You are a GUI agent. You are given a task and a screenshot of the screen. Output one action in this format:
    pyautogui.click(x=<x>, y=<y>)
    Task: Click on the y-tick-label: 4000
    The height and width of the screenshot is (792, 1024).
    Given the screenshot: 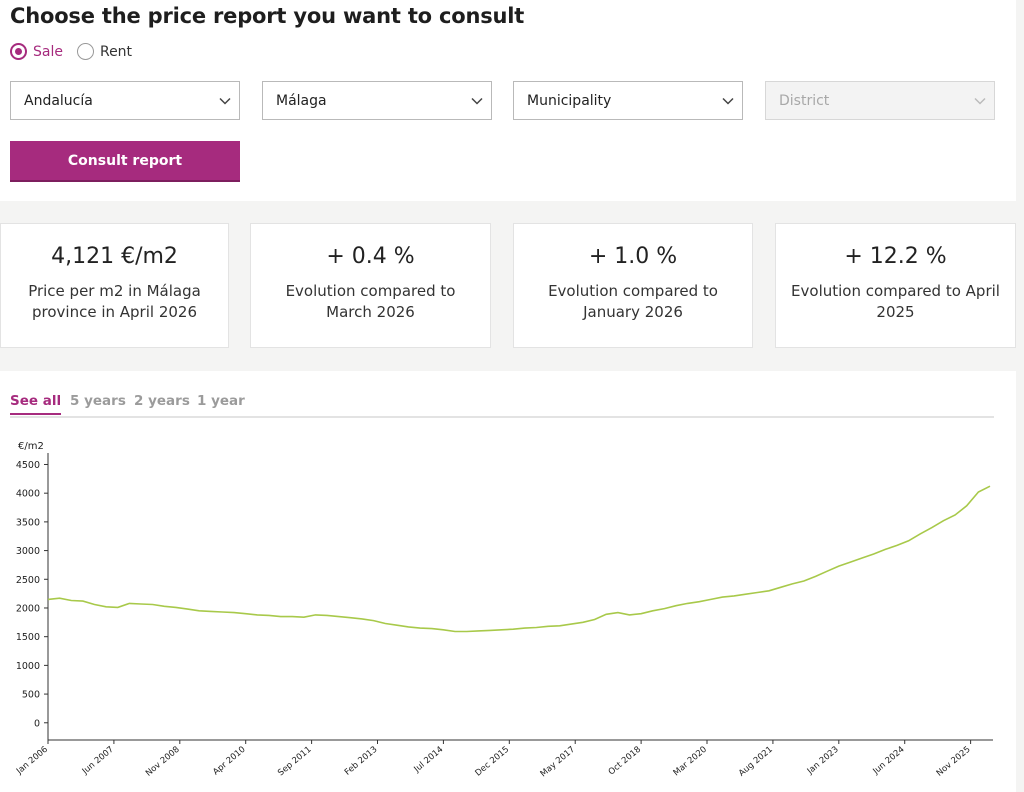 What is the action you would take?
    pyautogui.click(x=28, y=494)
    